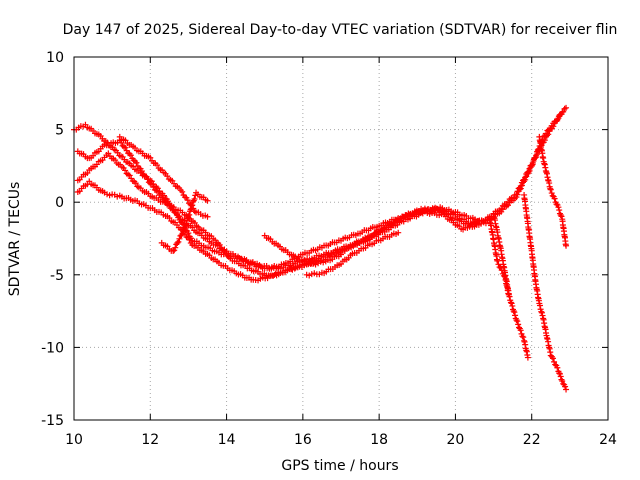  I want to click on x-tick-label: 12, so click(150, 440).